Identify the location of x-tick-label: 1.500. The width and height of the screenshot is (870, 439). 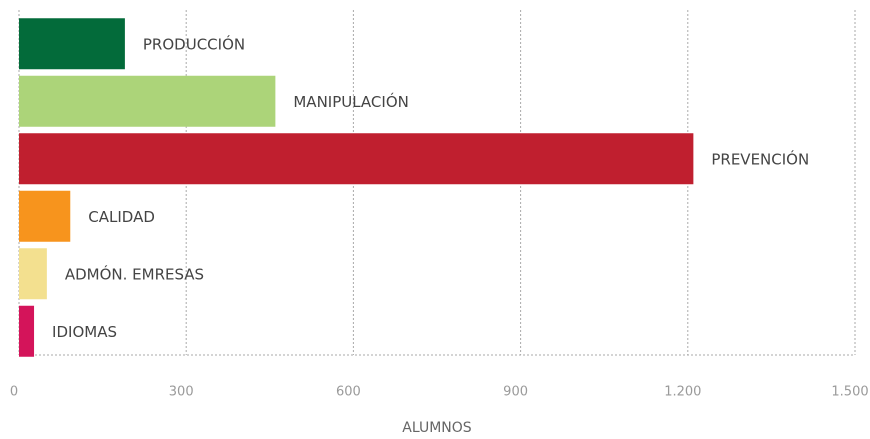
(849, 392).